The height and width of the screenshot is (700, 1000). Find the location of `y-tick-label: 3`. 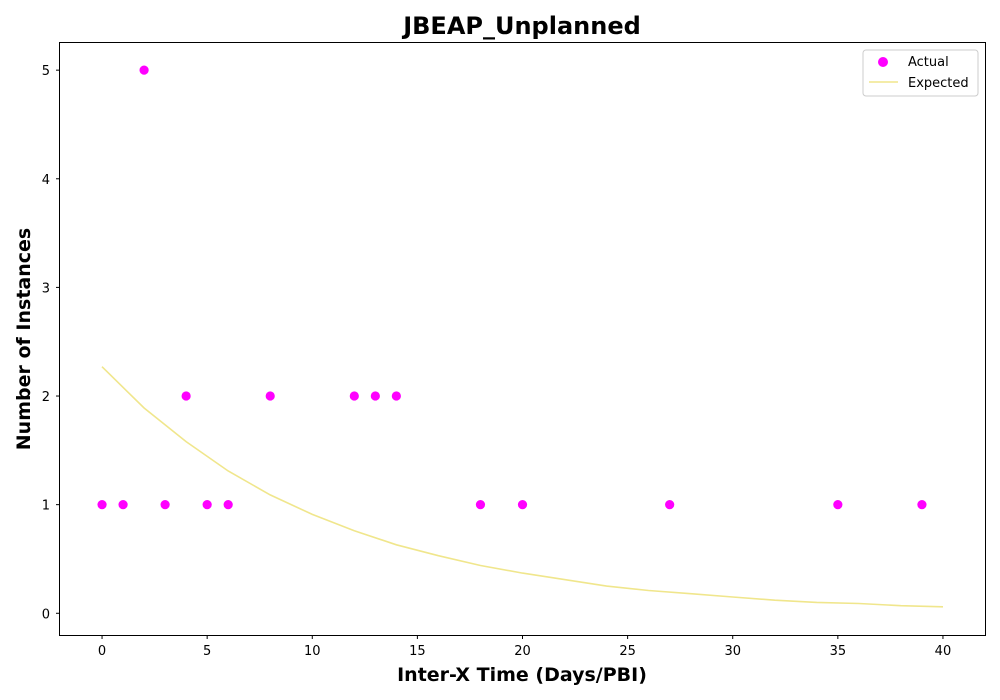

y-tick-label: 3 is located at coordinates (46, 288).